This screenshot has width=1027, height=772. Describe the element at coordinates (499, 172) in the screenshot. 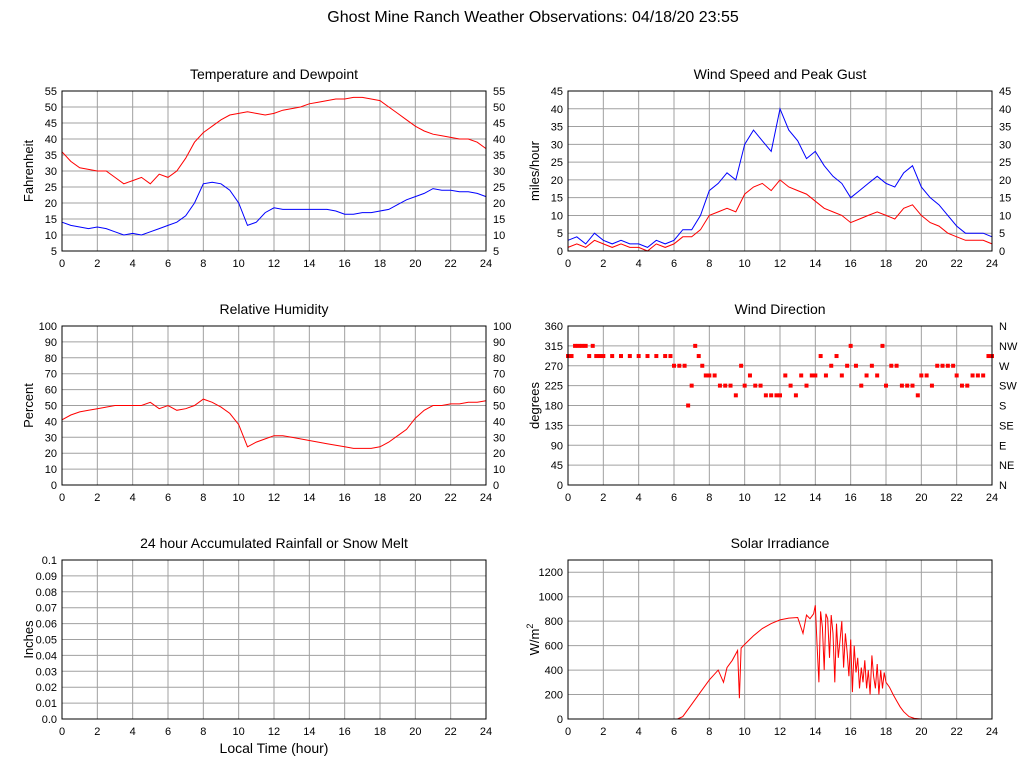

I see `temp-right-tick-label: 30` at that location.